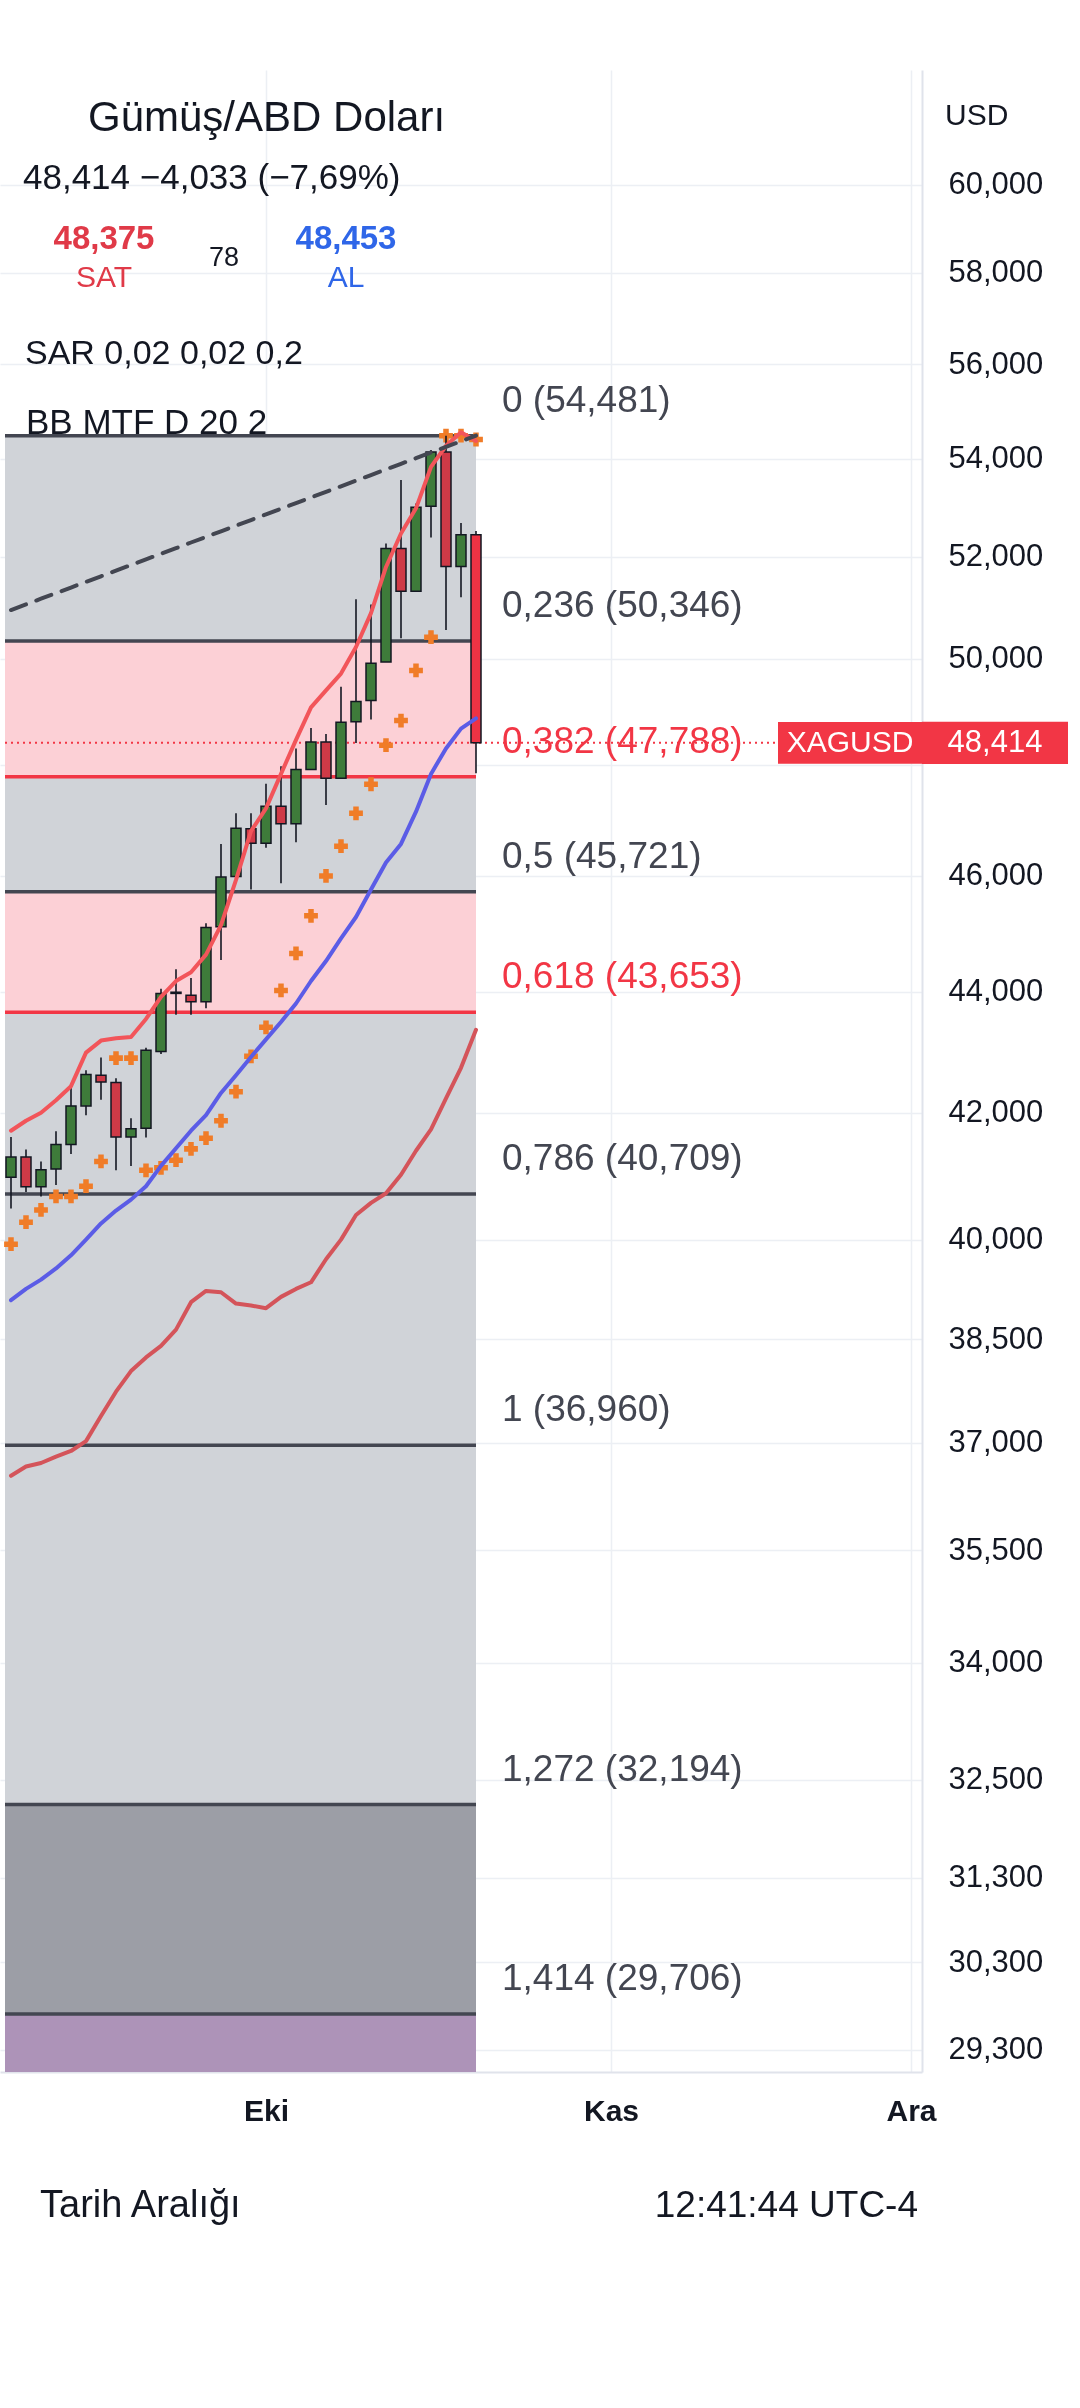 This screenshot has width=1080, height=2408. What do you see at coordinates (996, 1338) in the screenshot?
I see `y-tick-label: 38,500` at bounding box center [996, 1338].